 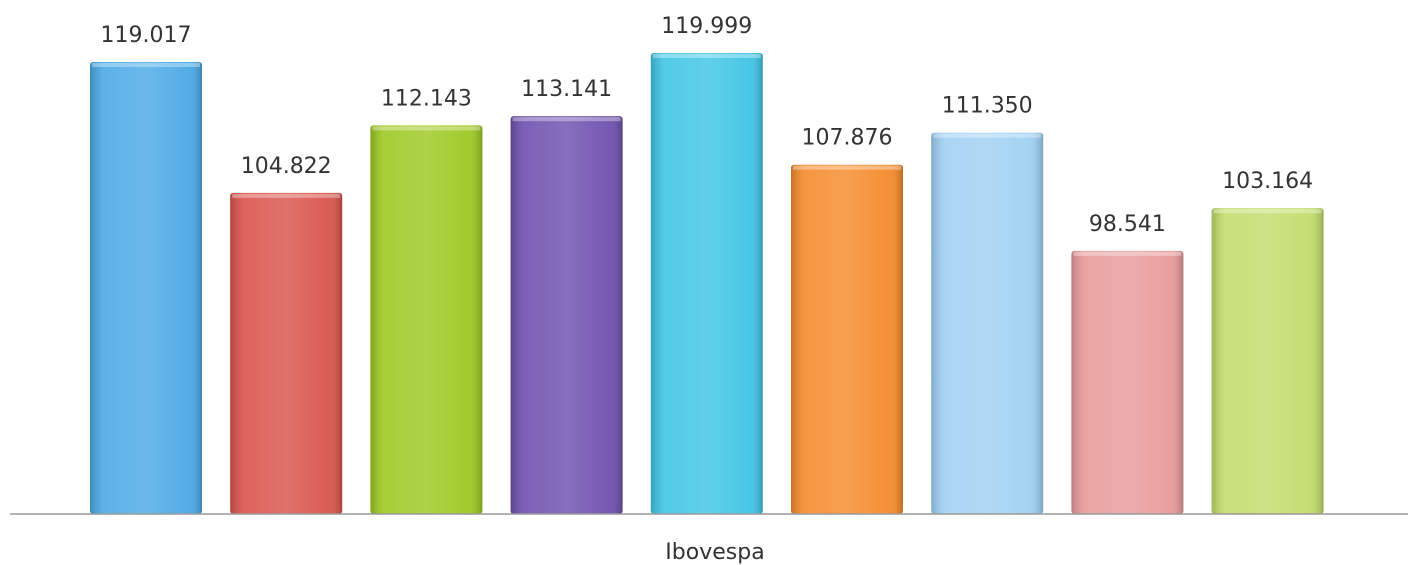 I want to click on data-label-3: 112.143, so click(x=426, y=98).